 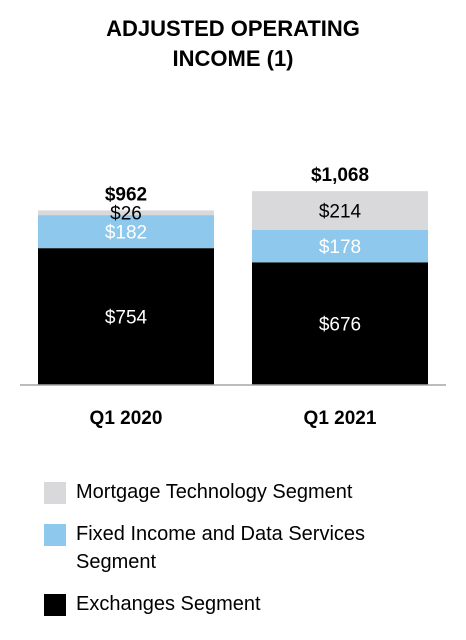 I want to click on legend-label-line: Segment, so click(x=116, y=562).